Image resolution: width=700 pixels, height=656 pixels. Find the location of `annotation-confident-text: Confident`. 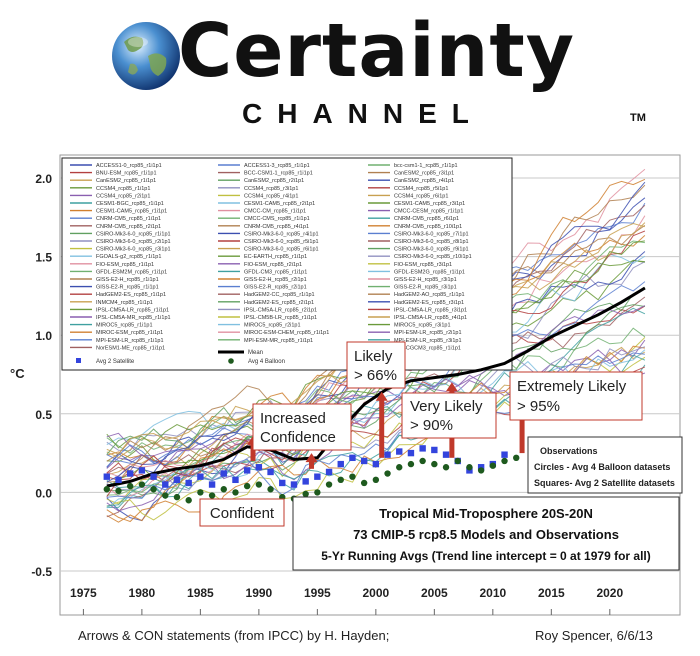

annotation-confident-text: Confident is located at coordinates (242, 513).